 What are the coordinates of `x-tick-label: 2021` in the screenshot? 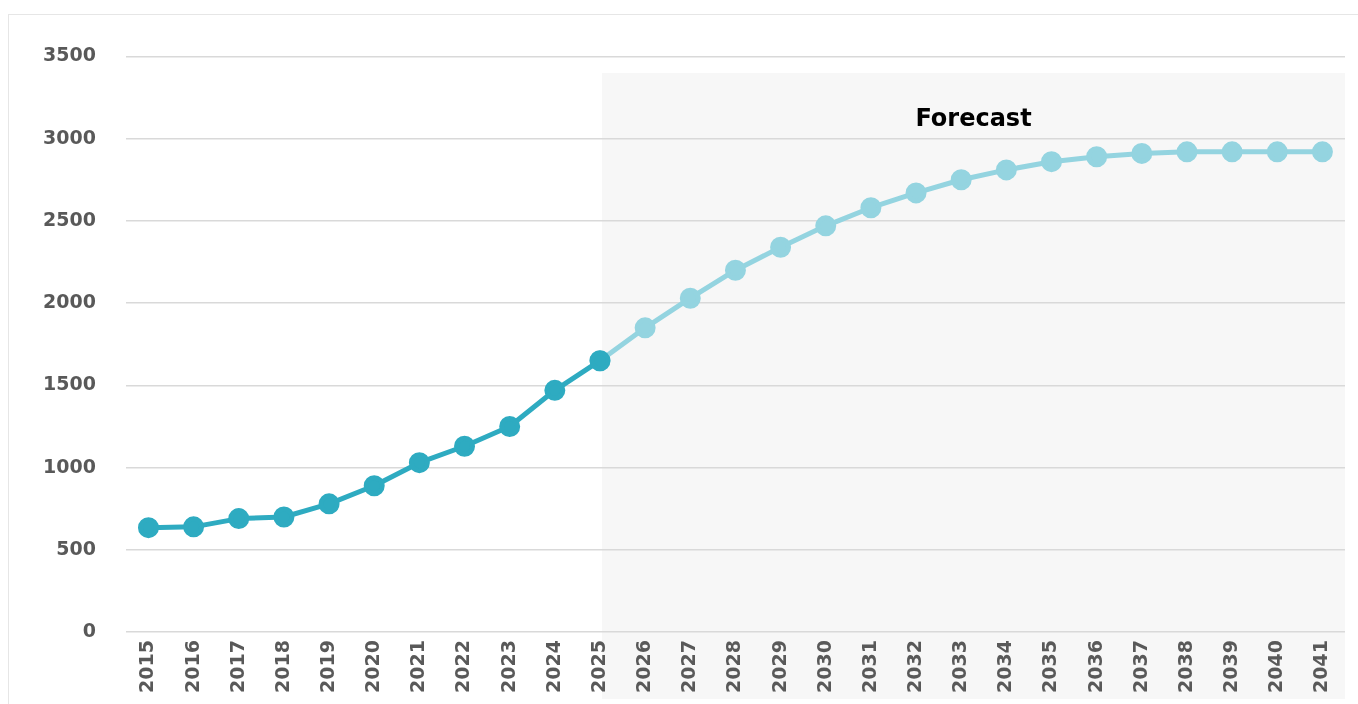 It's located at (417, 667).